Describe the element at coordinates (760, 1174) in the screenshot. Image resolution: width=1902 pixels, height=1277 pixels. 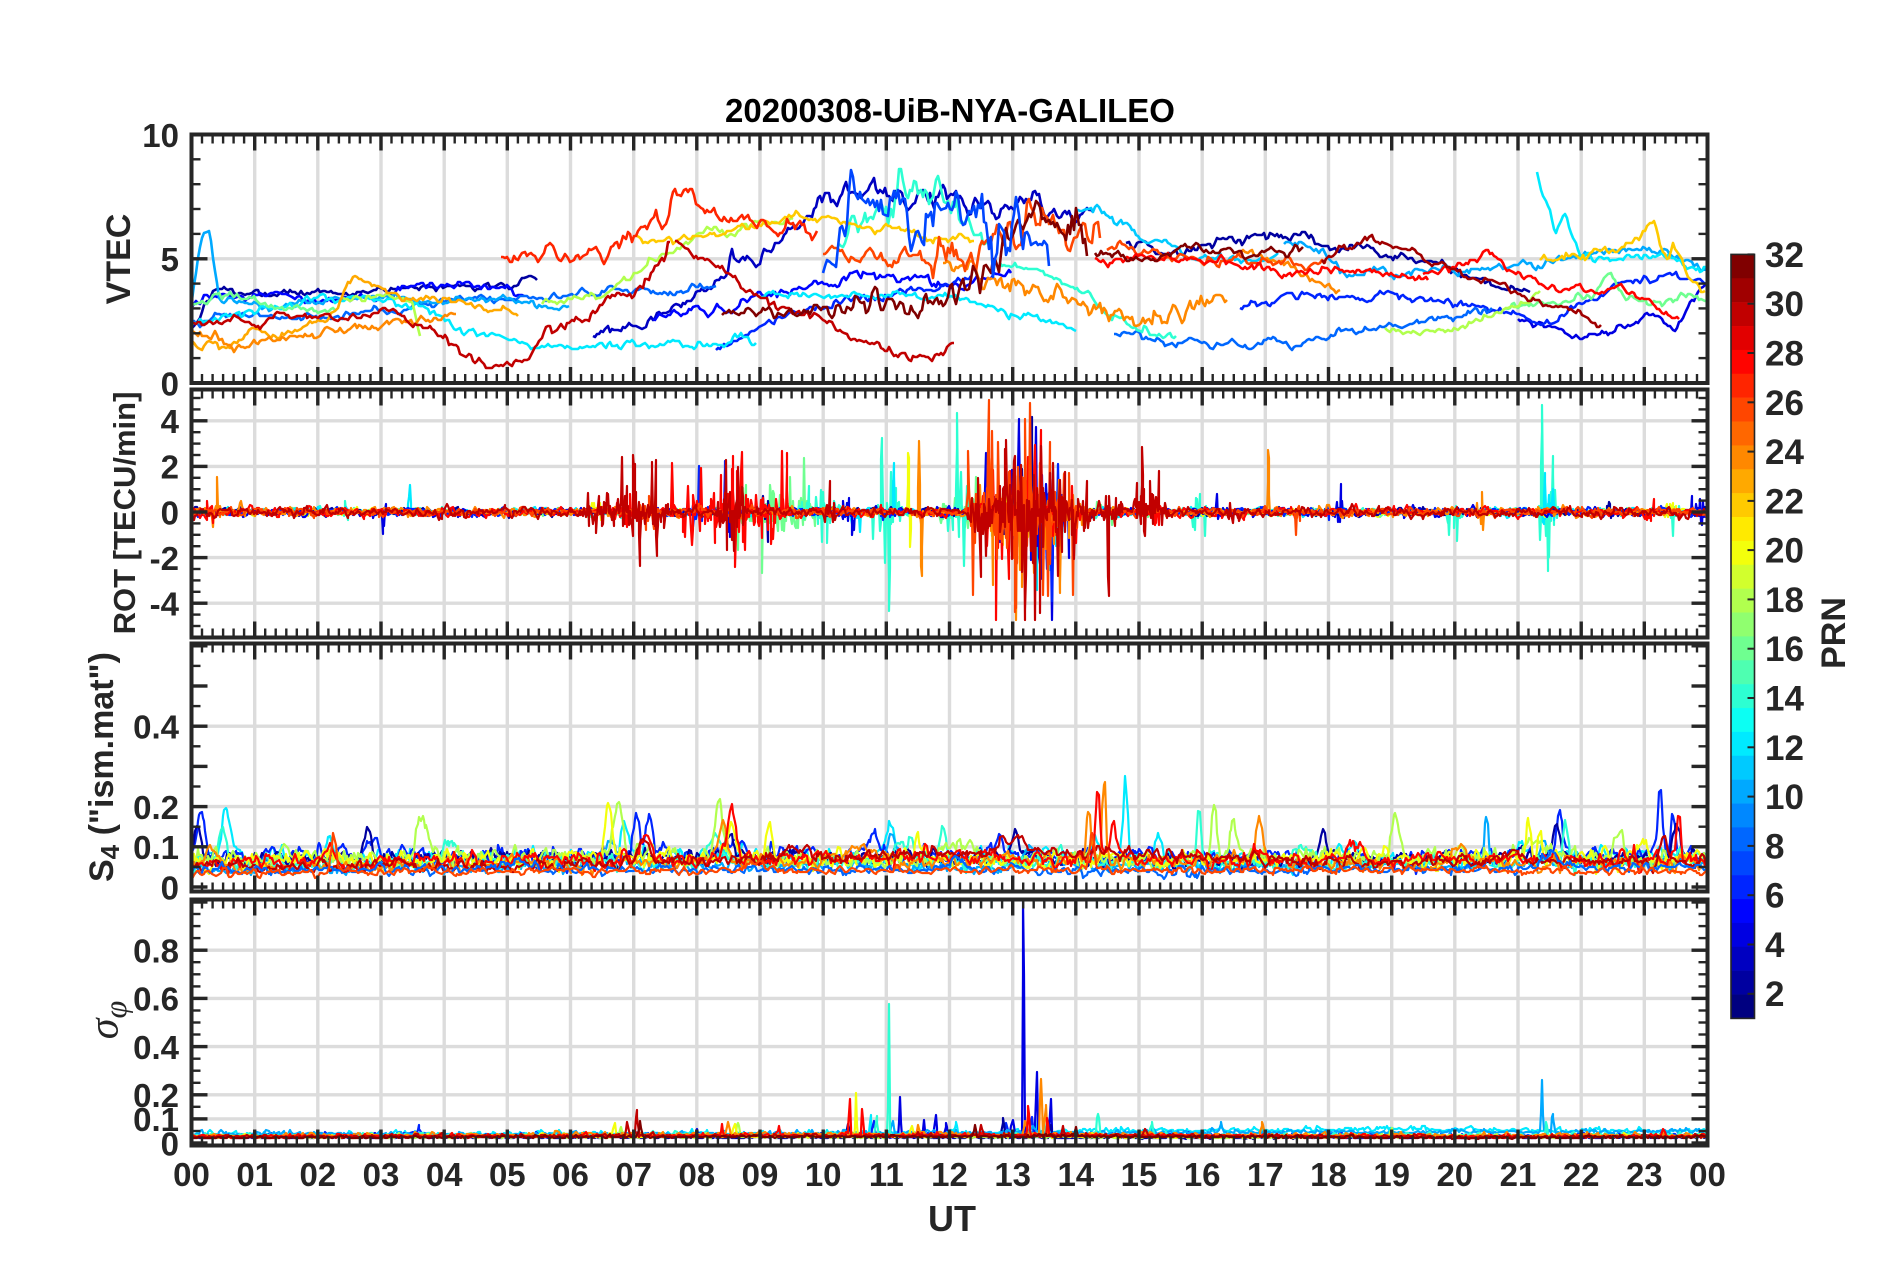
I see `svg-text: 09` at that location.